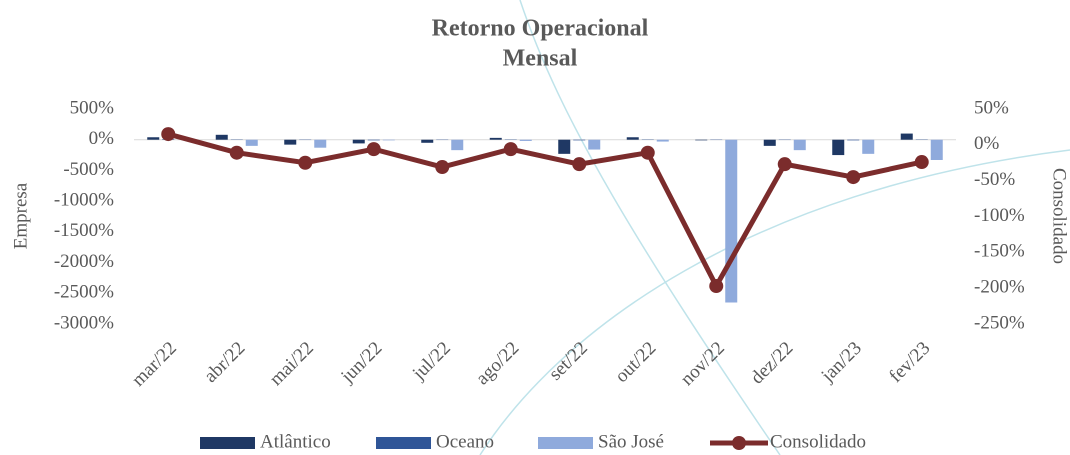 The height and width of the screenshot is (455, 1070). Describe the element at coordinates (991, 107) in the screenshot. I see `y2-tick-label: 50%` at that location.